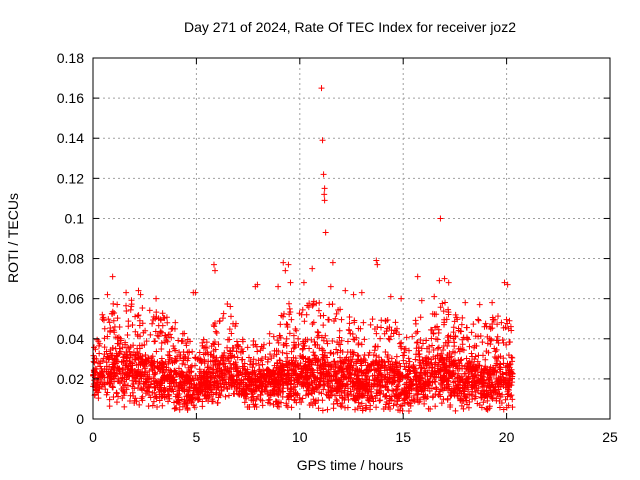 The width and height of the screenshot is (640, 480). I want to click on x-tick-label: 25, so click(610, 437).